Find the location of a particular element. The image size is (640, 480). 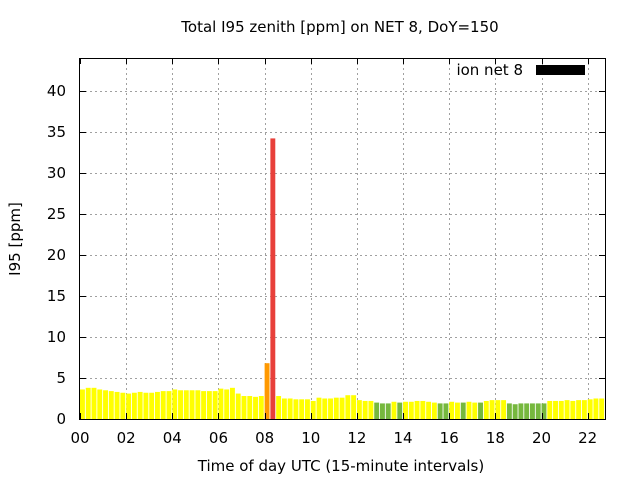

x-tick-label: 18 is located at coordinates (495, 438).